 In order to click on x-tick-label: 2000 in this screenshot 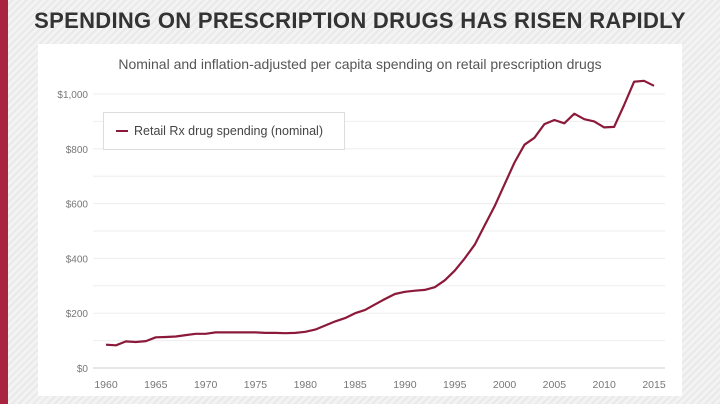, I will do `click(505, 385)`.